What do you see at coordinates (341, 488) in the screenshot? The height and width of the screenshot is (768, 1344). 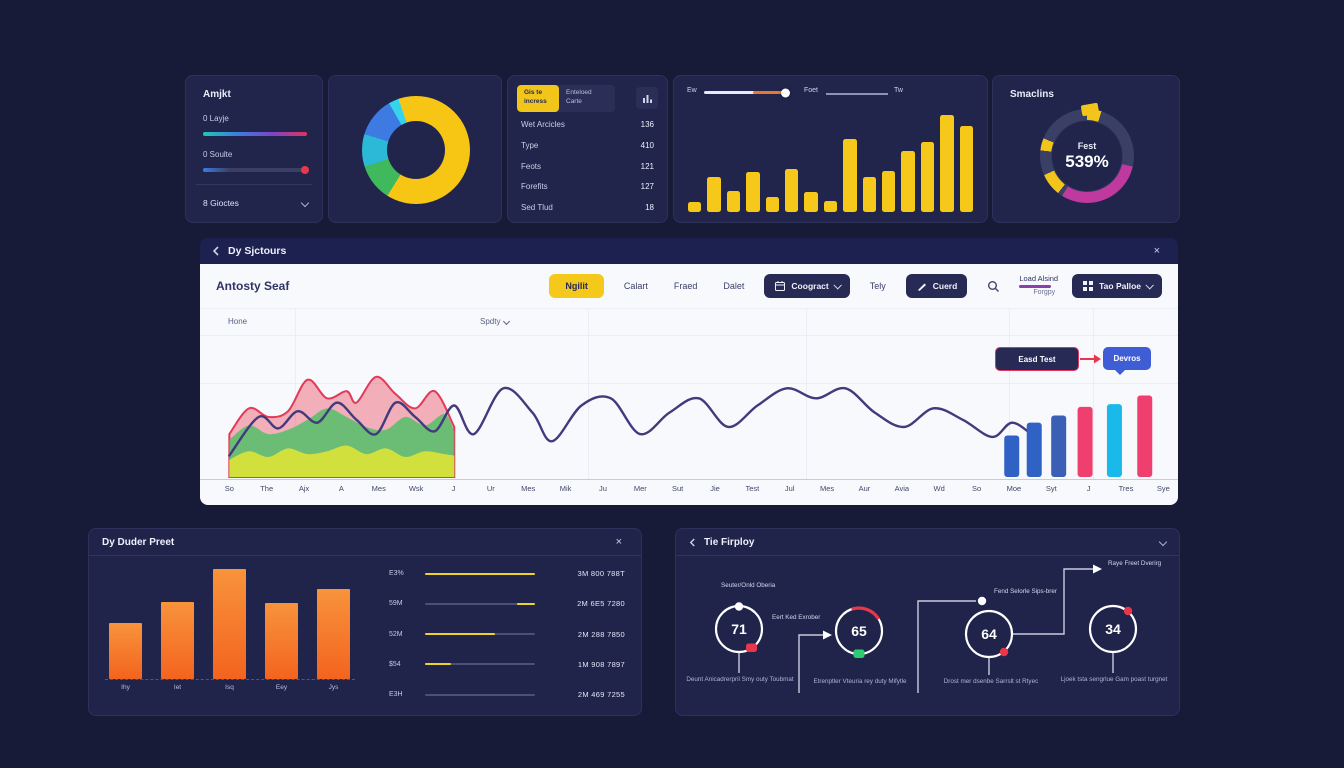 I see `x-tick-label: A` at bounding box center [341, 488].